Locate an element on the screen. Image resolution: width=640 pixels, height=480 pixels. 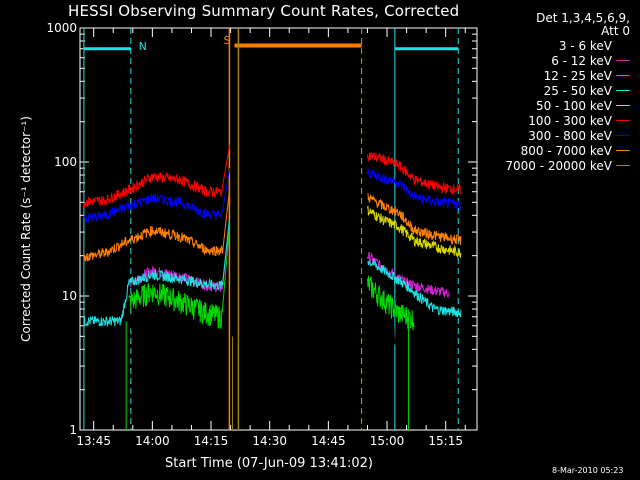
legend-item-label: 3 - 6 keV is located at coordinates (585, 45).